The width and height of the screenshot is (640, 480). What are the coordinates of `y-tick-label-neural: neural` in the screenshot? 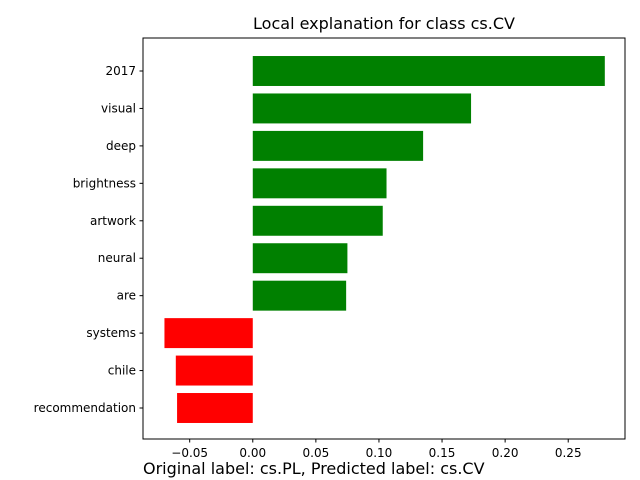 It's located at (117, 258).